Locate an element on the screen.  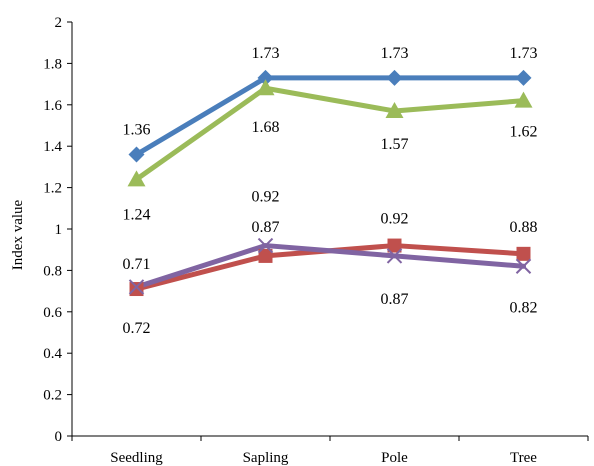
y-tick-label: 1 is located at coordinates (59, 230).